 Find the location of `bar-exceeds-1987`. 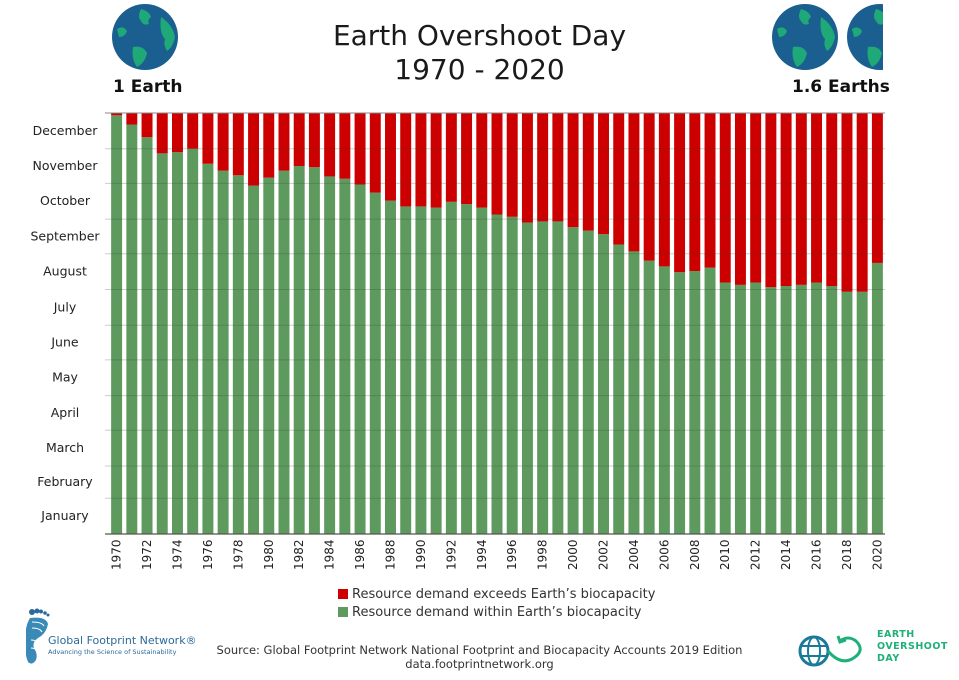

bar-exceeds-1987 is located at coordinates (375, 153).